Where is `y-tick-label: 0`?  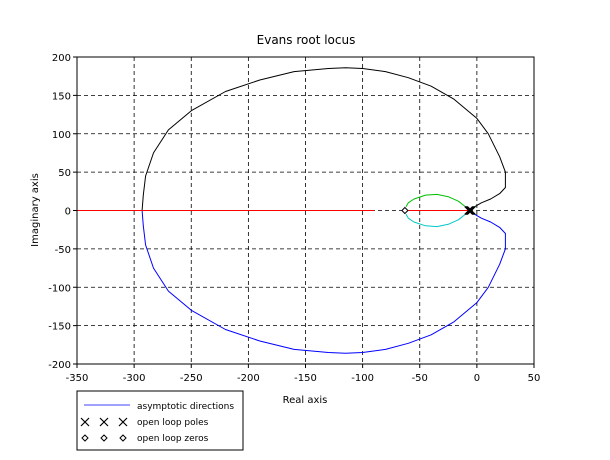 y-tick-label: 0 is located at coordinates (68, 212).